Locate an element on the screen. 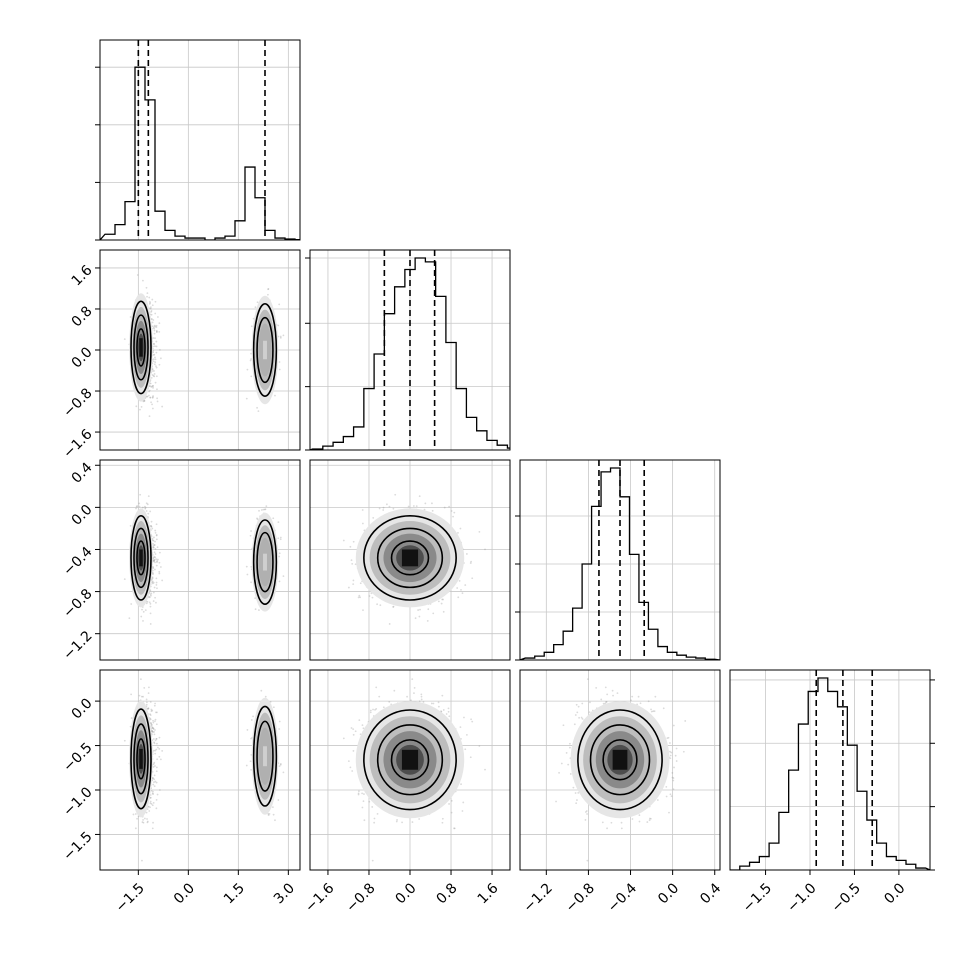  y-tick-label: 0.8 is located at coordinates (82, 316).